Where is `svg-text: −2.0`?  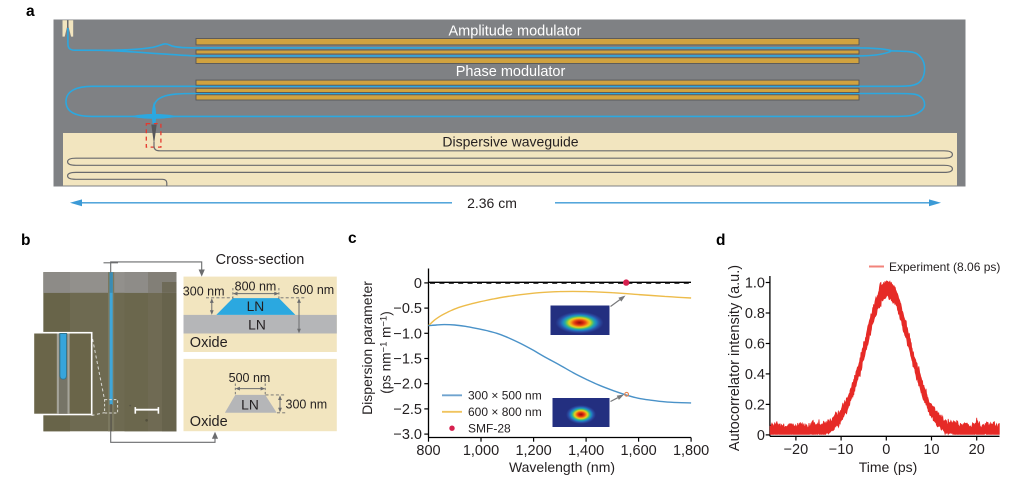 svg-text: −2.0 is located at coordinates (407, 385).